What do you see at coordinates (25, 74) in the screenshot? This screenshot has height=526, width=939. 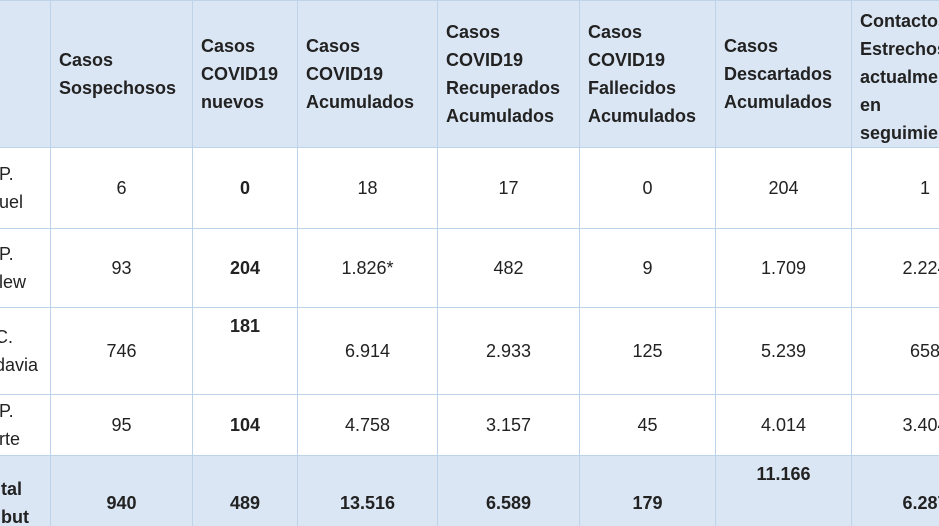 I see `header-location` at bounding box center [25, 74].